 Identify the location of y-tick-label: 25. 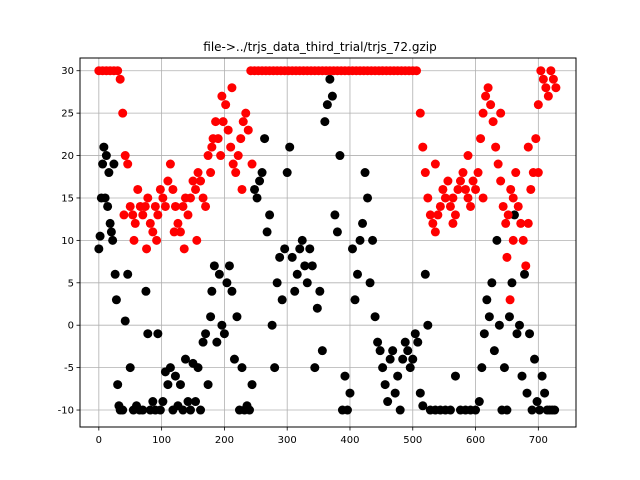
(67, 114).